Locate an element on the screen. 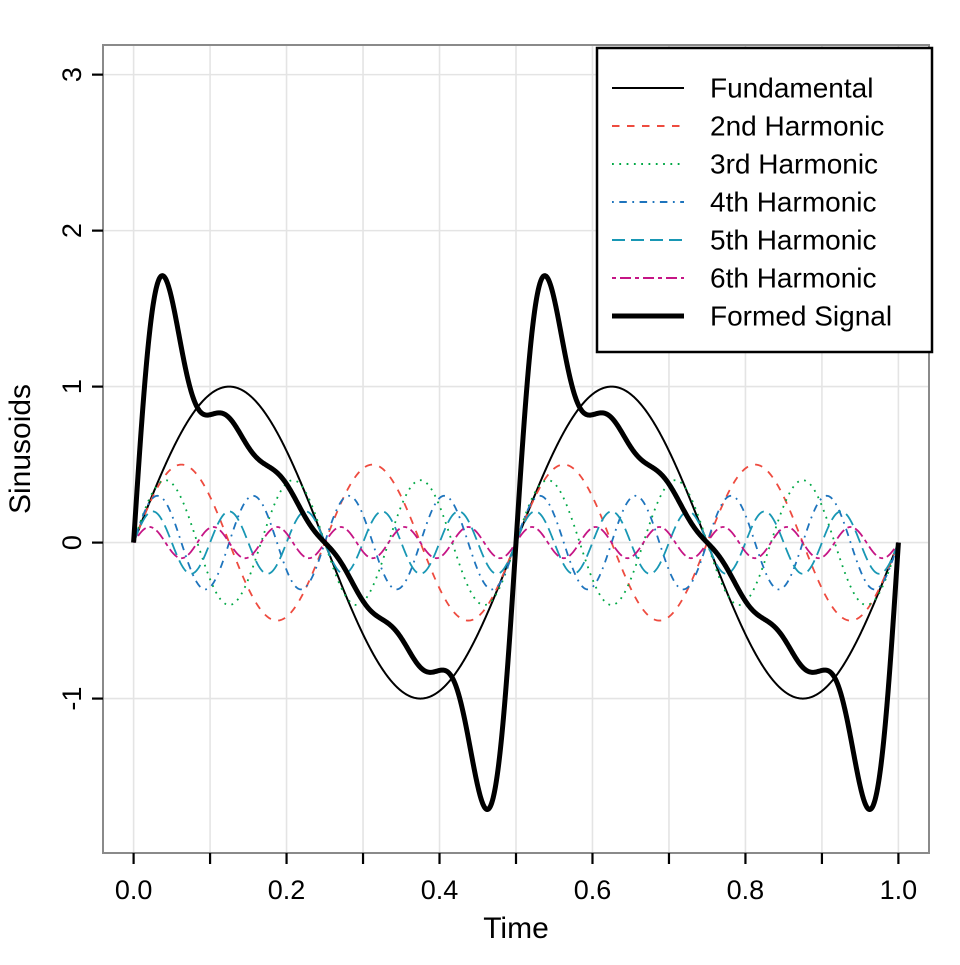 The width and height of the screenshot is (960, 965). legend-entry: Fundamental is located at coordinates (742, 88).